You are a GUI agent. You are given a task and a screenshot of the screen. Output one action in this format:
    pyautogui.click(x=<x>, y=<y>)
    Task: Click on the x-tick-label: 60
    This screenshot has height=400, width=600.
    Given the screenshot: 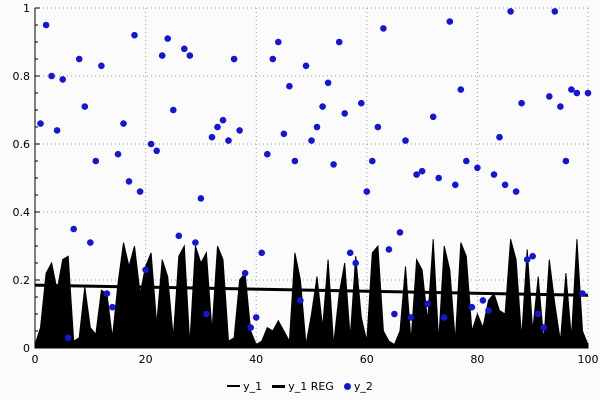 What is the action you would take?
    pyautogui.click(x=367, y=359)
    